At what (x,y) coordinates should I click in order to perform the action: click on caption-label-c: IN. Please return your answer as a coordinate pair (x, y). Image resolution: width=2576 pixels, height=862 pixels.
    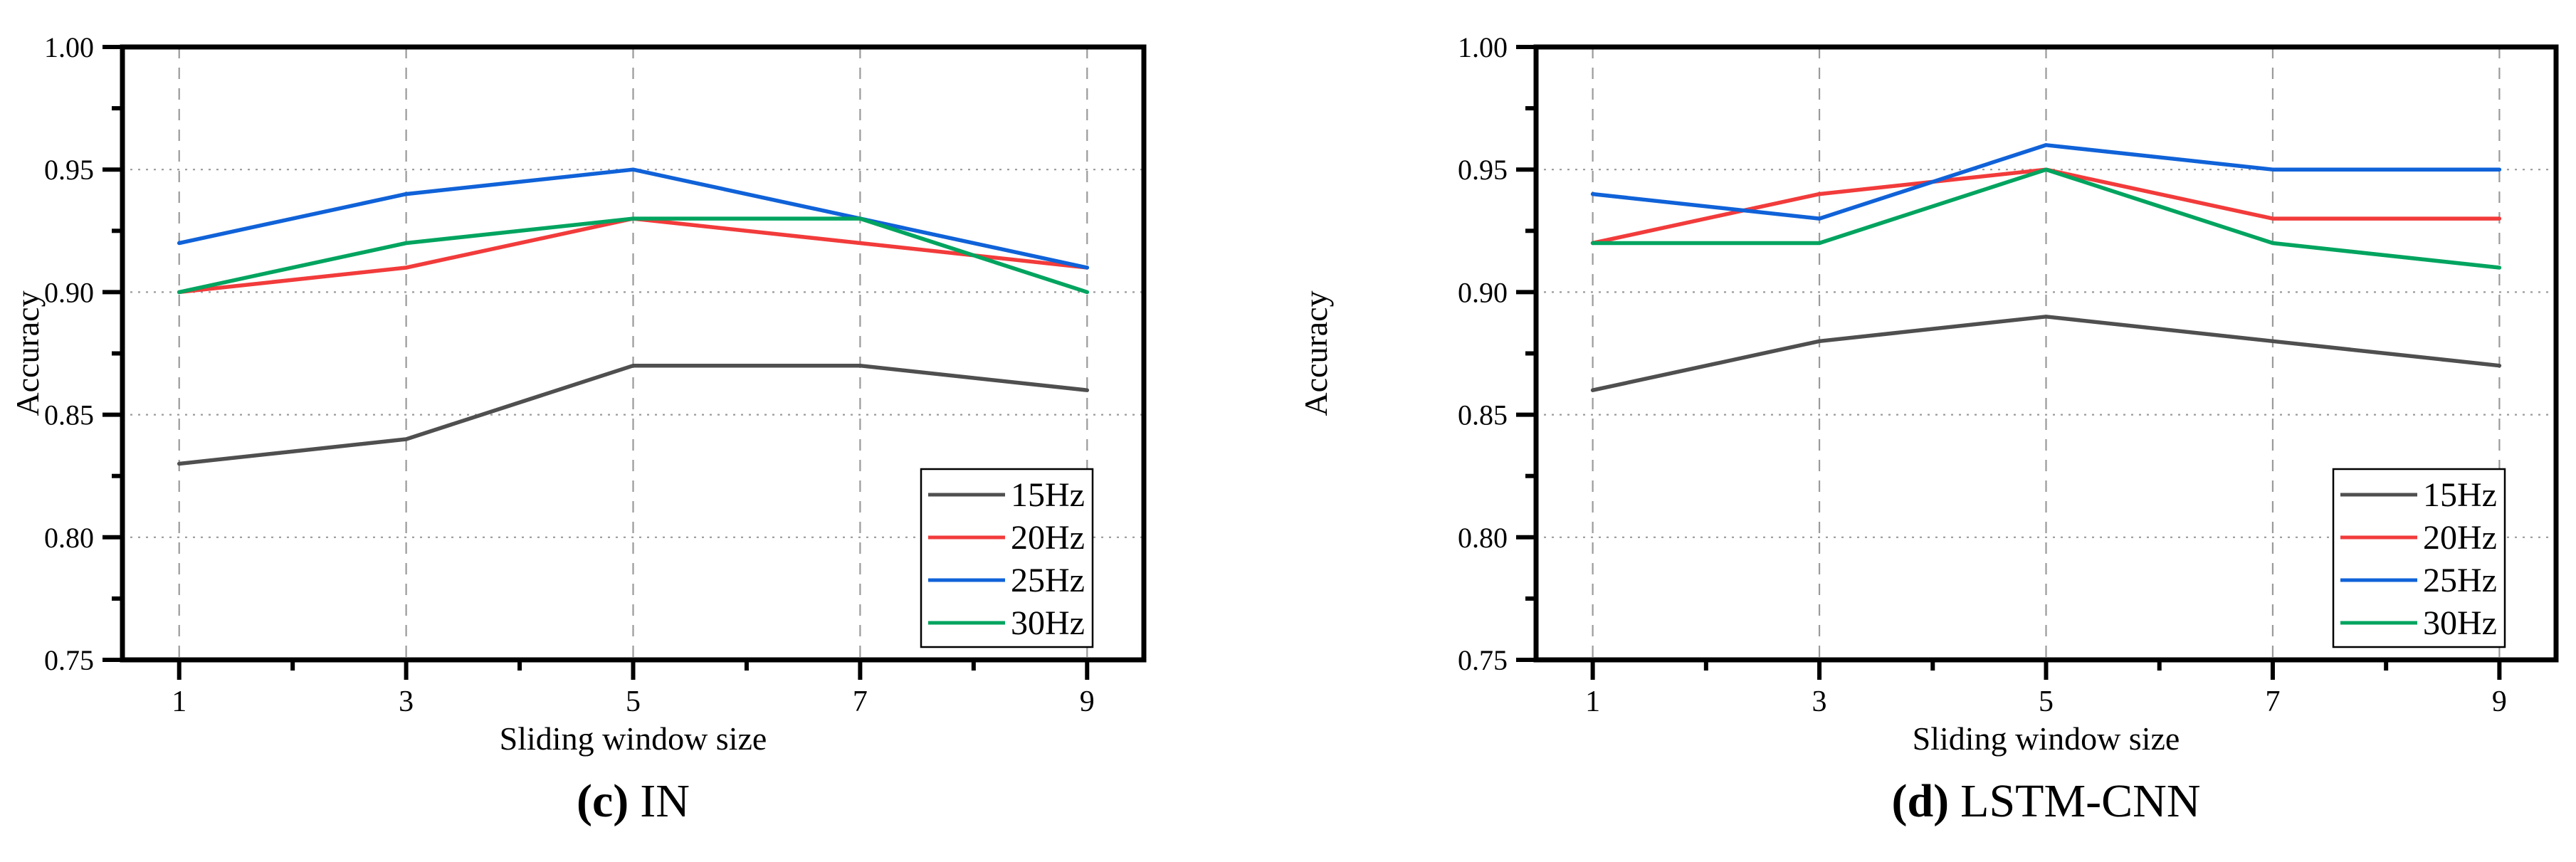
    Looking at the image, I should click on (665, 801).